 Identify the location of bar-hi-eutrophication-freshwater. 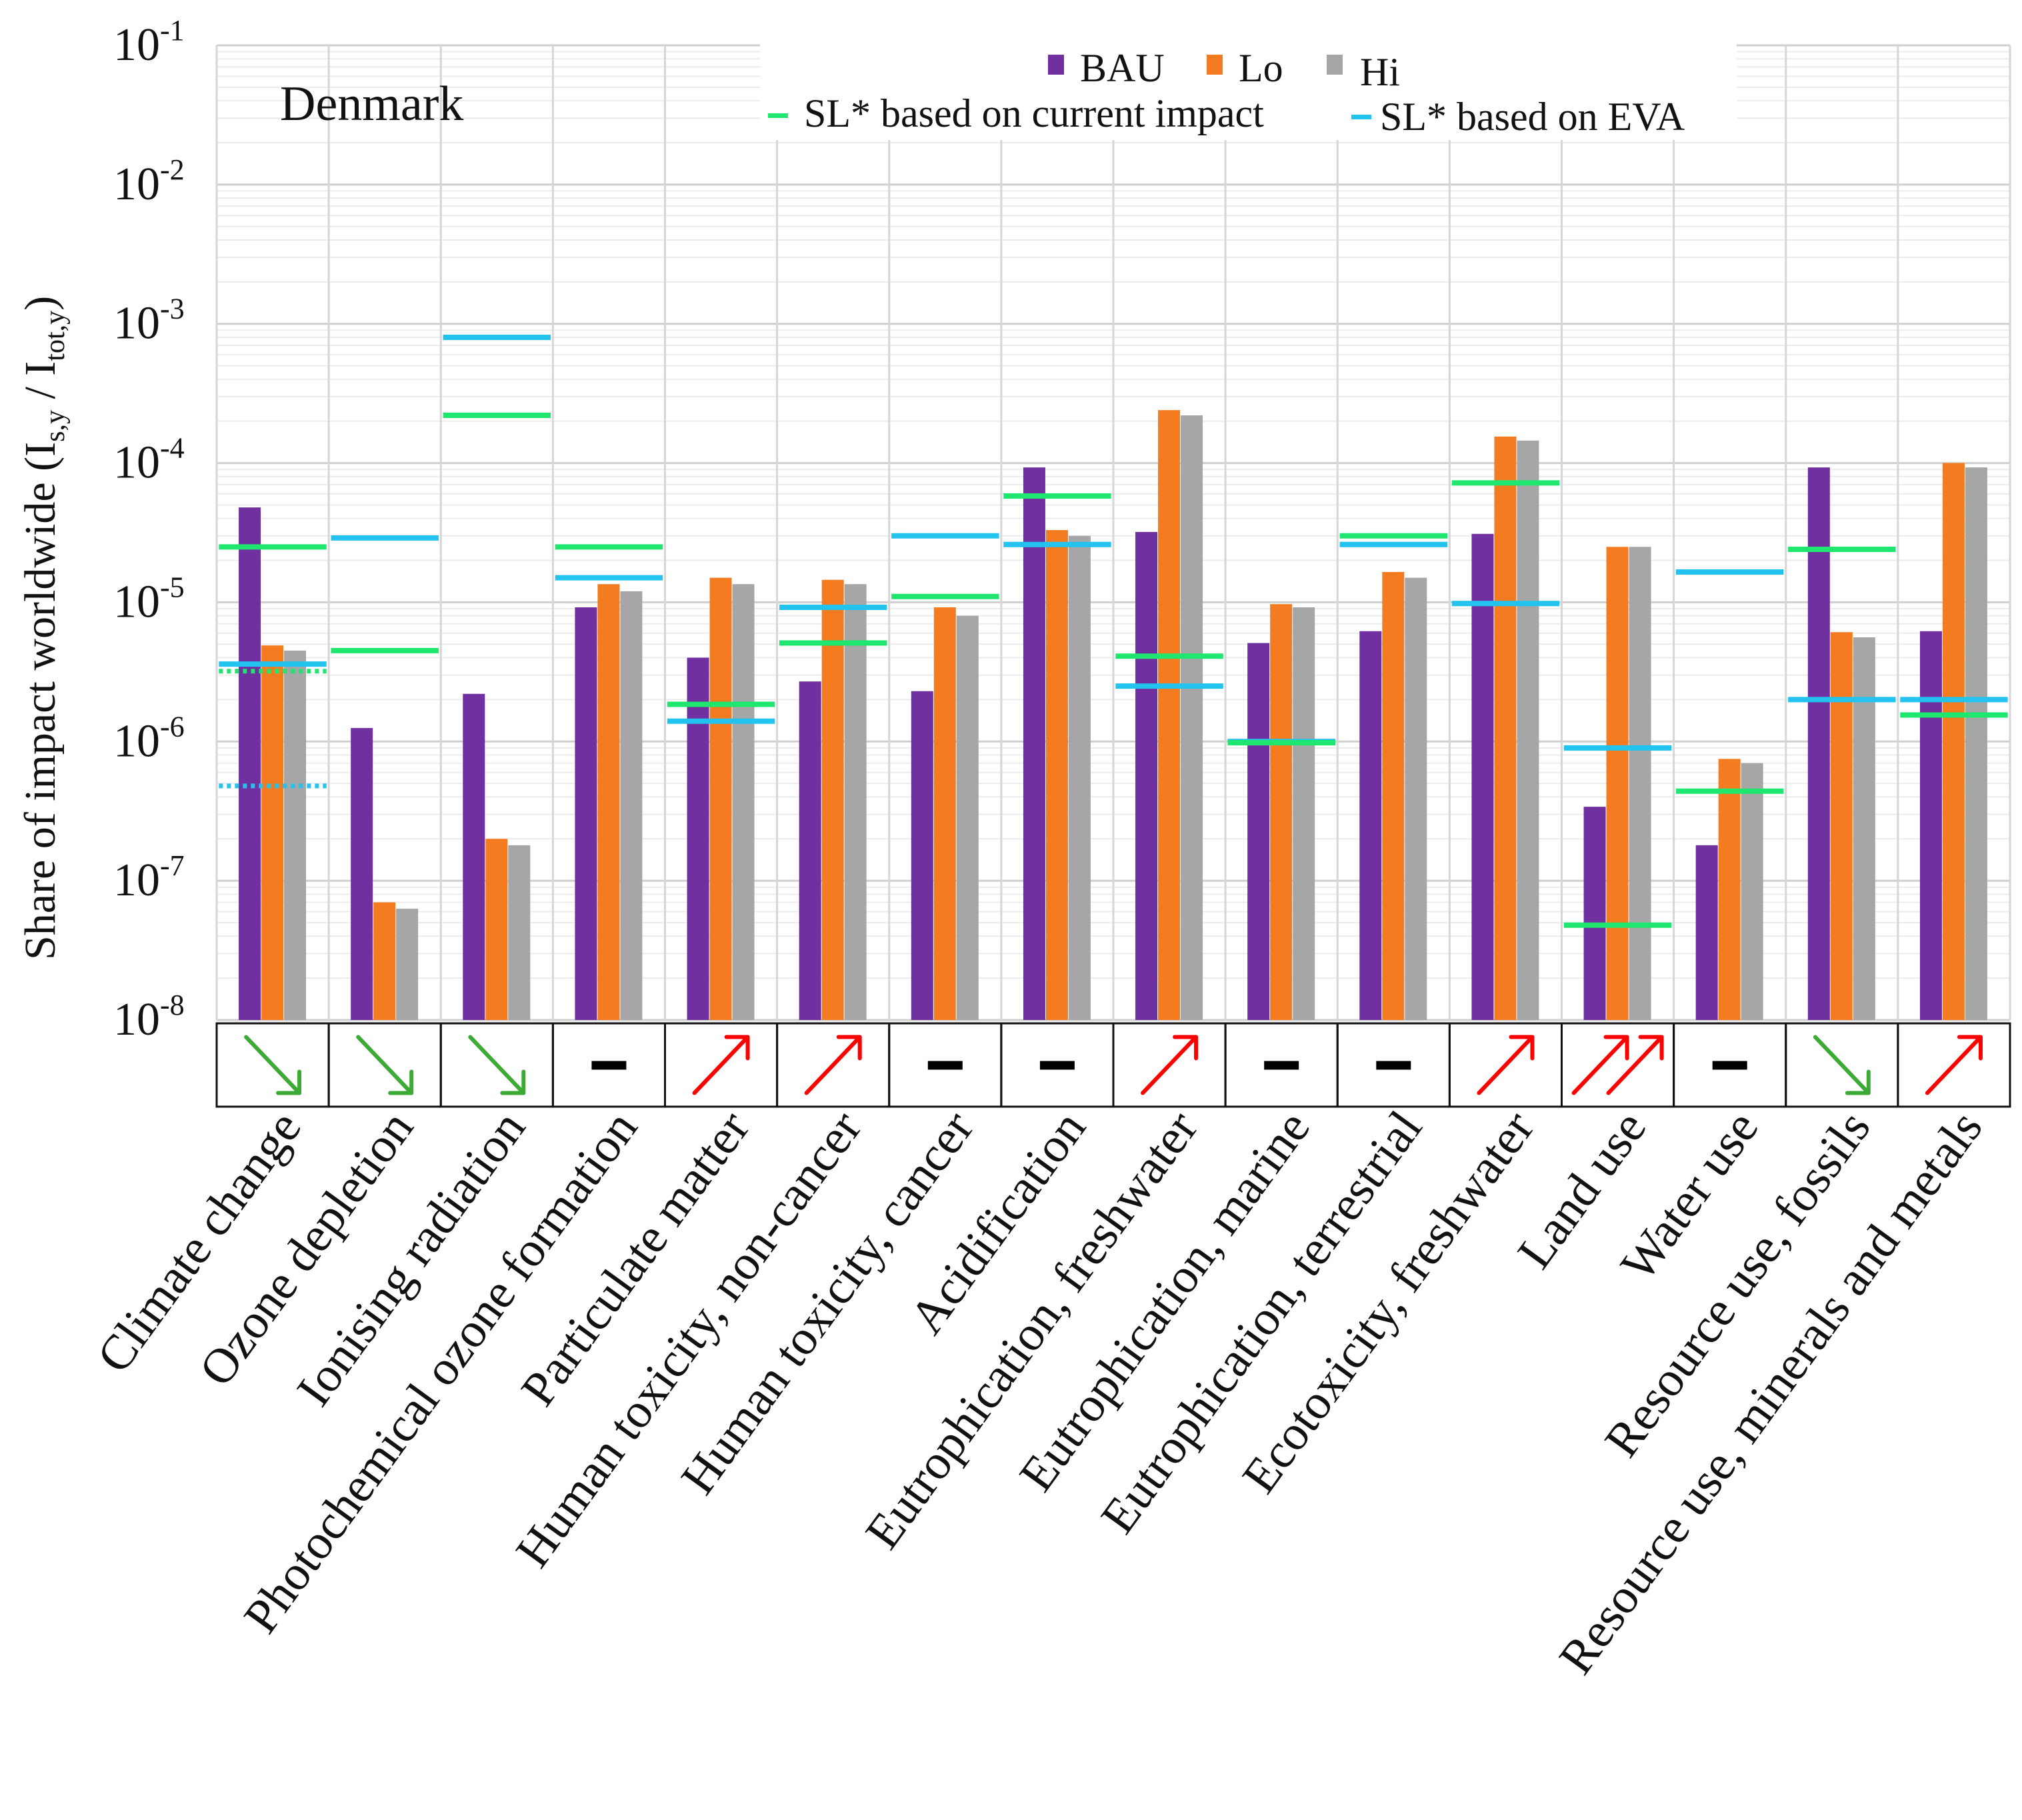
(1192, 717).